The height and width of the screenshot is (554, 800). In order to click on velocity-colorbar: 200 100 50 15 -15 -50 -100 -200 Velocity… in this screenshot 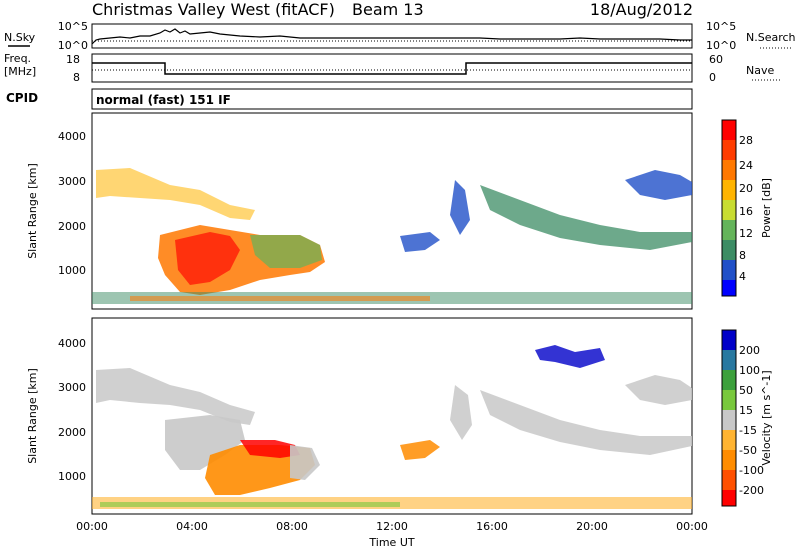, I will do `click(747, 418)`.